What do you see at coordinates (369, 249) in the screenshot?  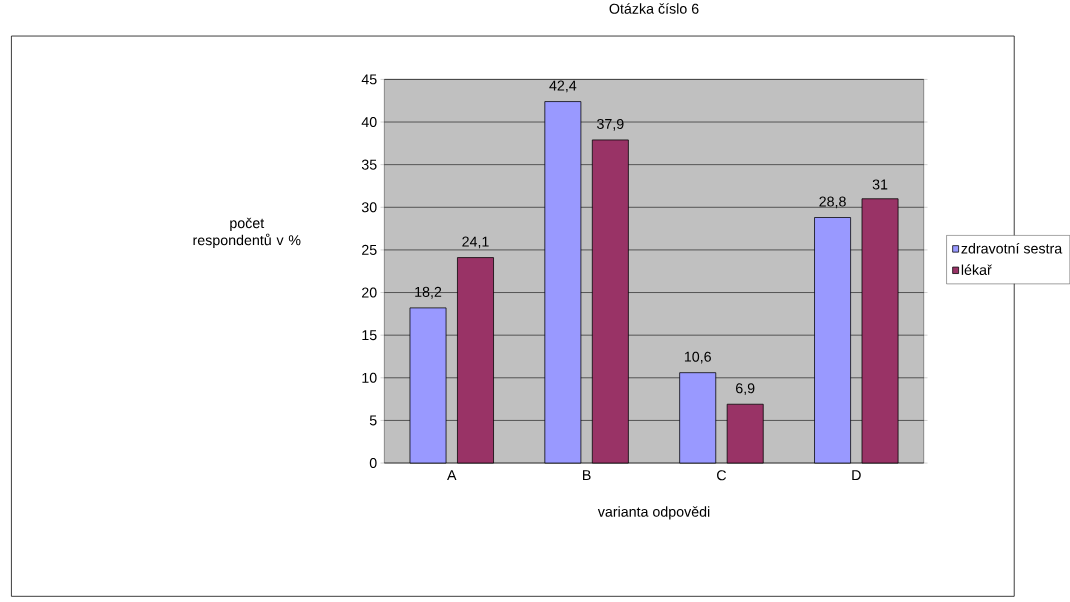 I see `y-tick-label: 25` at bounding box center [369, 249].